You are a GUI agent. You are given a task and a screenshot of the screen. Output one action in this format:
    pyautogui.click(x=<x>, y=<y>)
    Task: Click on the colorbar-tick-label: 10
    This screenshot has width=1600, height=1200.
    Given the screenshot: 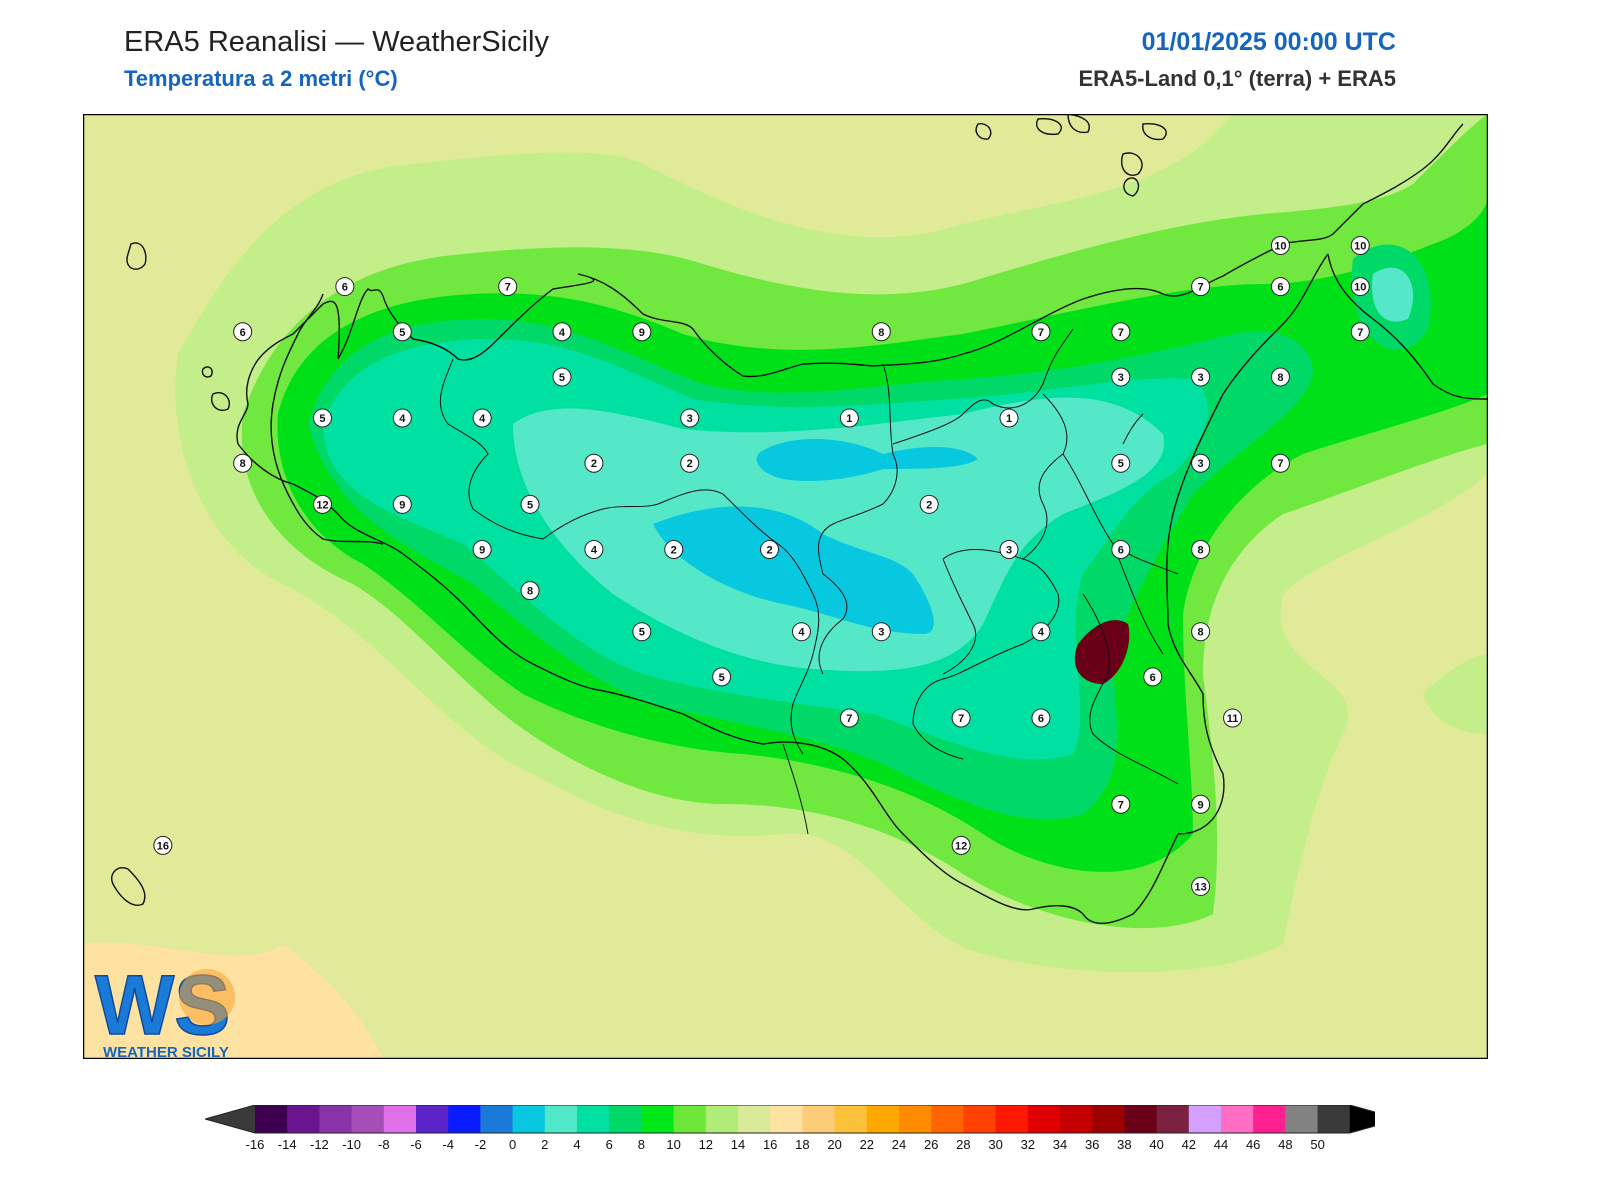 What is the action you would take?
    pyautogui.click(x=673, y=1144)
    